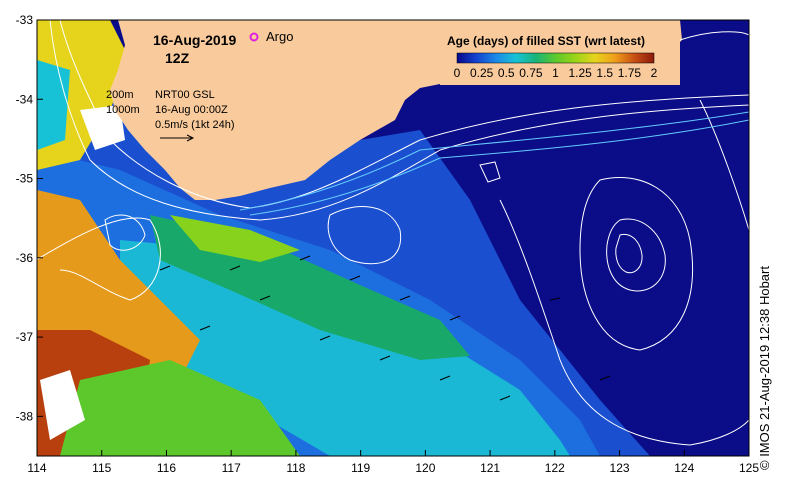 This screenshot has height=492, width=790. Describe the element at coordinates (457, 73) in the screenshot. I see `colorbar-tick-label: 0` at that location.